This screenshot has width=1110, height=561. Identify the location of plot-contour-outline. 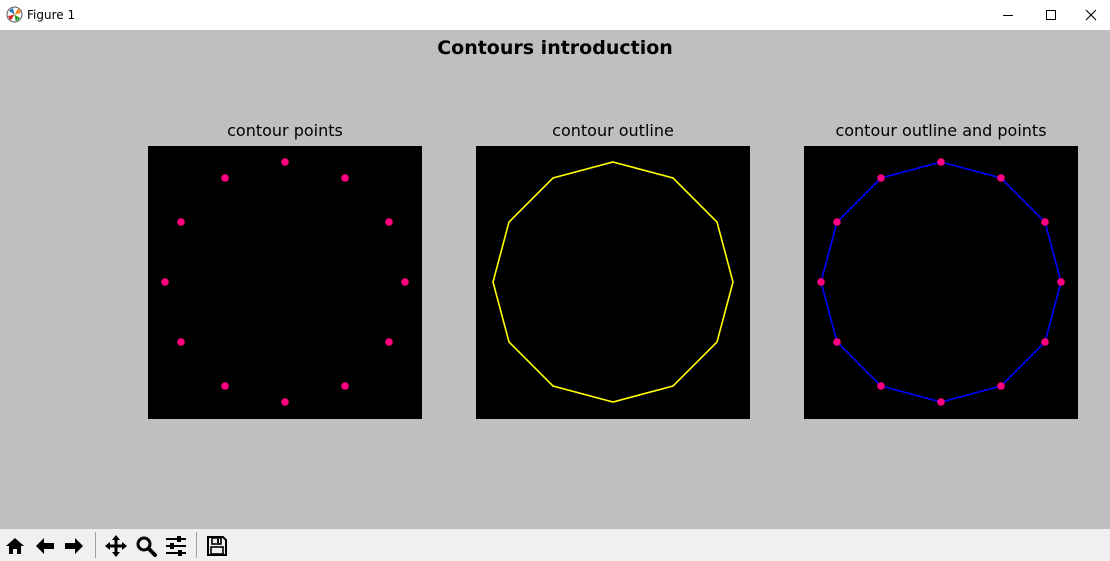
(613, 282).